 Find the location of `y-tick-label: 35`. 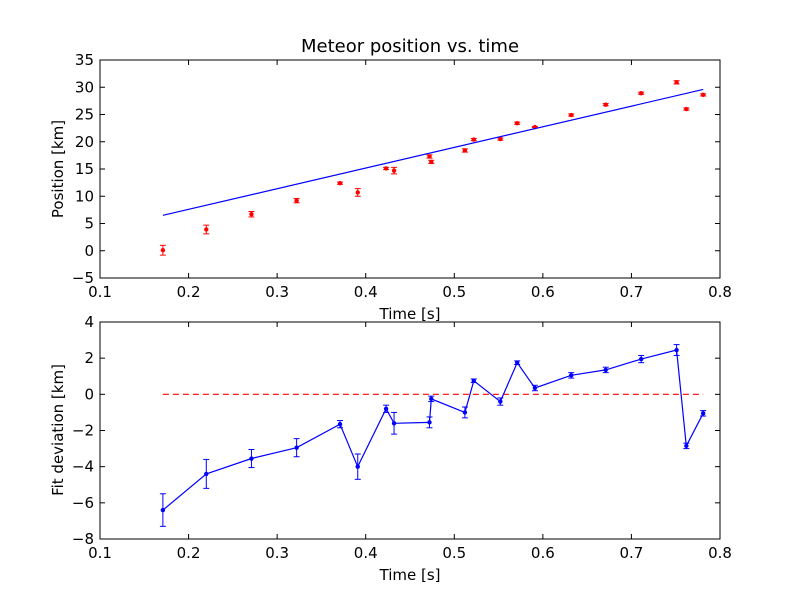

y-tick-label: 35 is located at coordinates (84, 60).